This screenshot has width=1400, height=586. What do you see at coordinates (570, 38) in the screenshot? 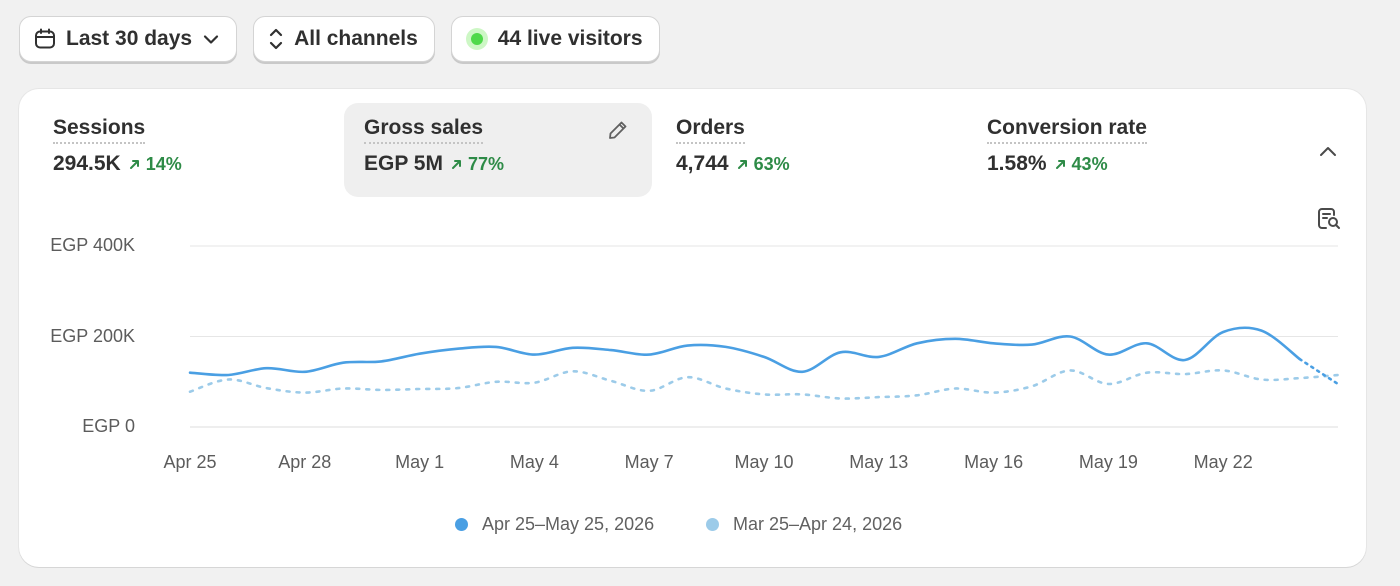
I see `live-visitors-label: 44 live visitors` at bounding box center [570, 38].